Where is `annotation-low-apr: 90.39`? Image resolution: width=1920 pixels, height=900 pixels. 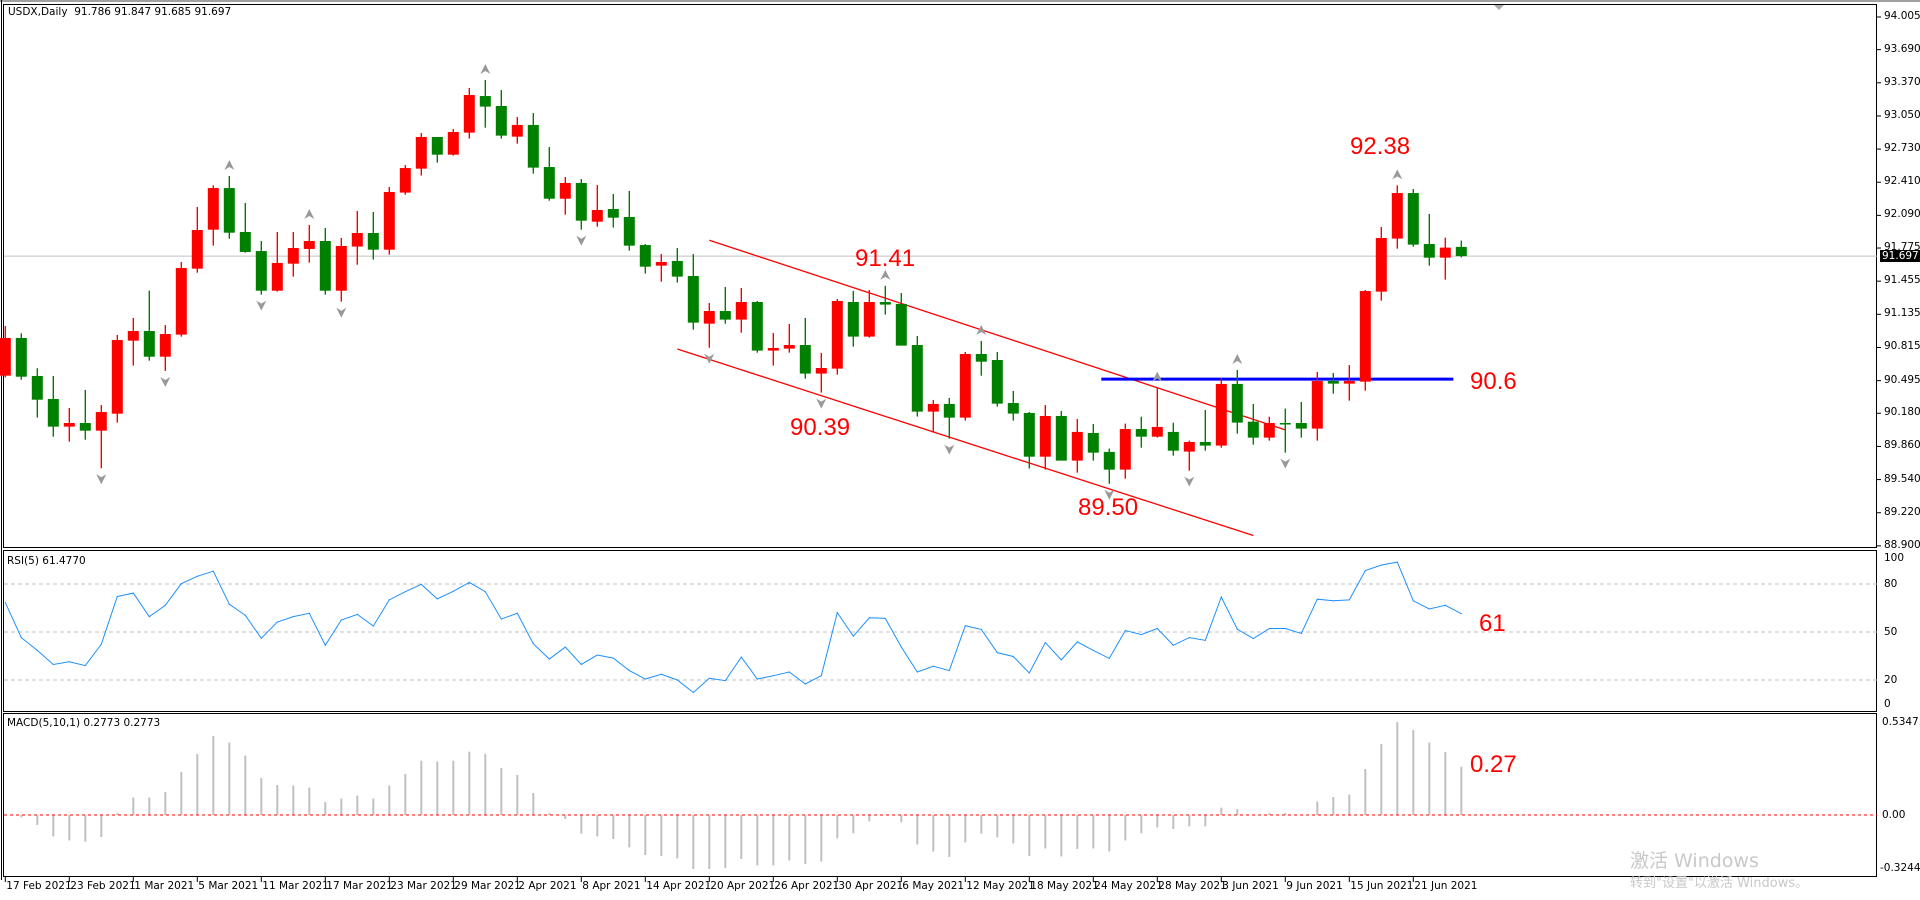
annotation-low-apr: 90.39 is located at coordinates (820, 427).